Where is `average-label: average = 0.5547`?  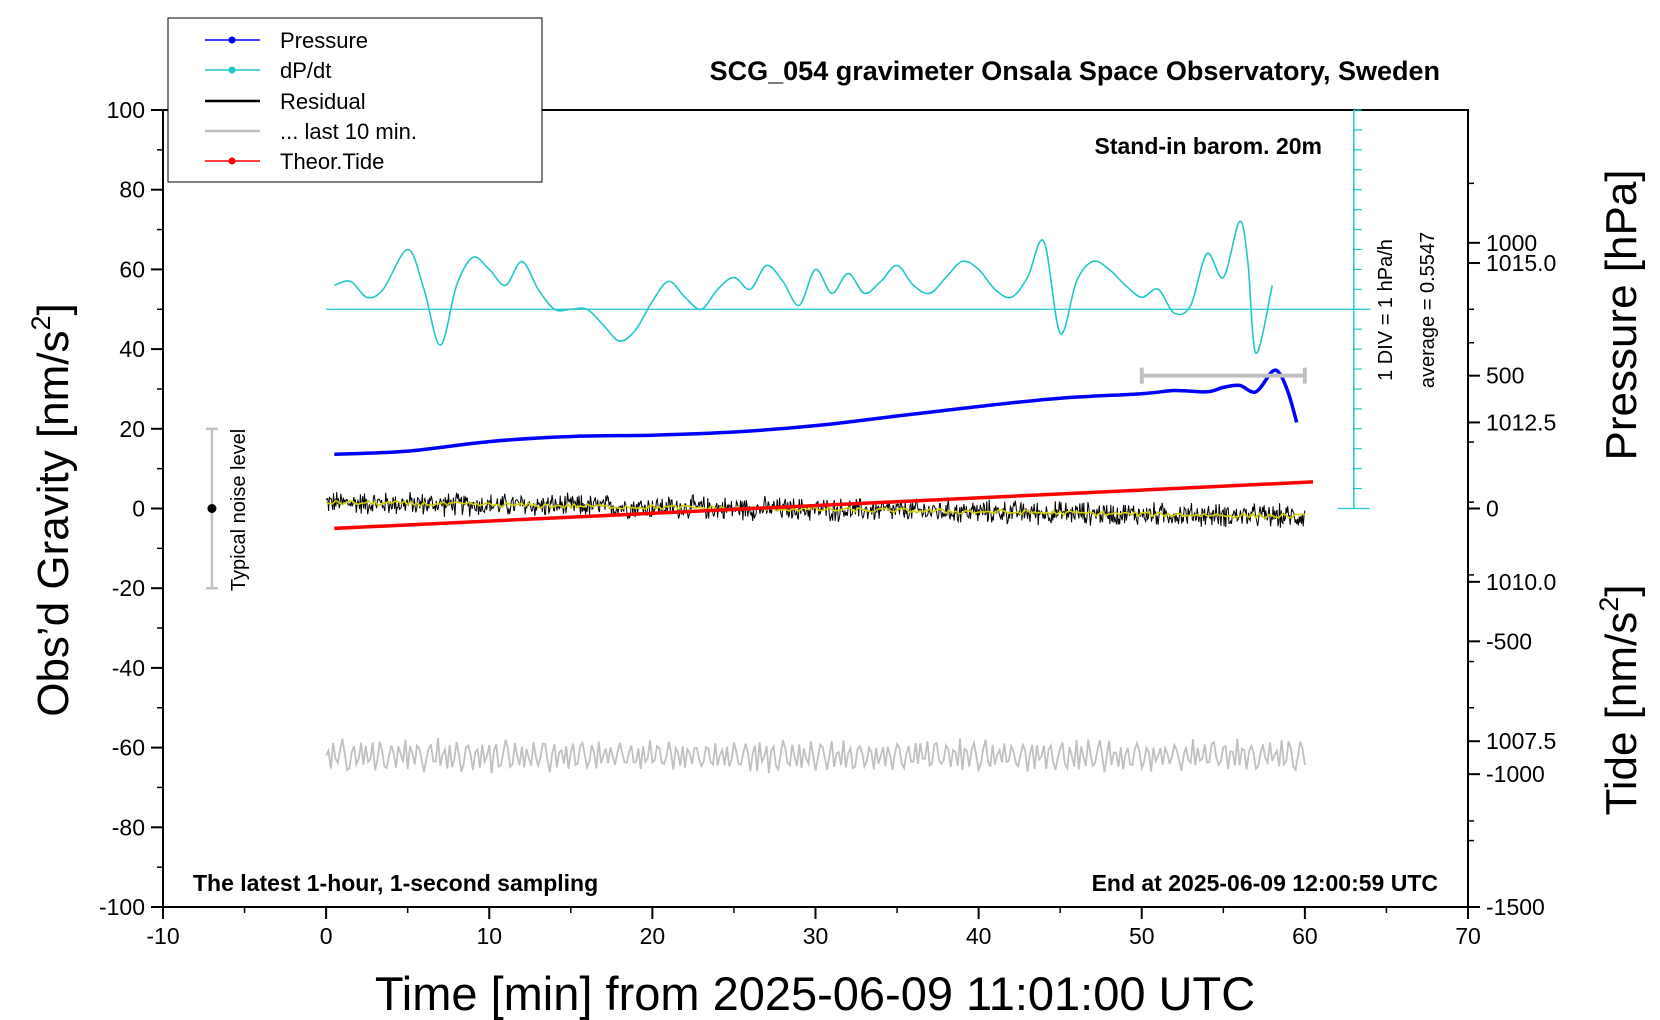
average-label: average = 0.5547 is located at coordinates (1428, 310).